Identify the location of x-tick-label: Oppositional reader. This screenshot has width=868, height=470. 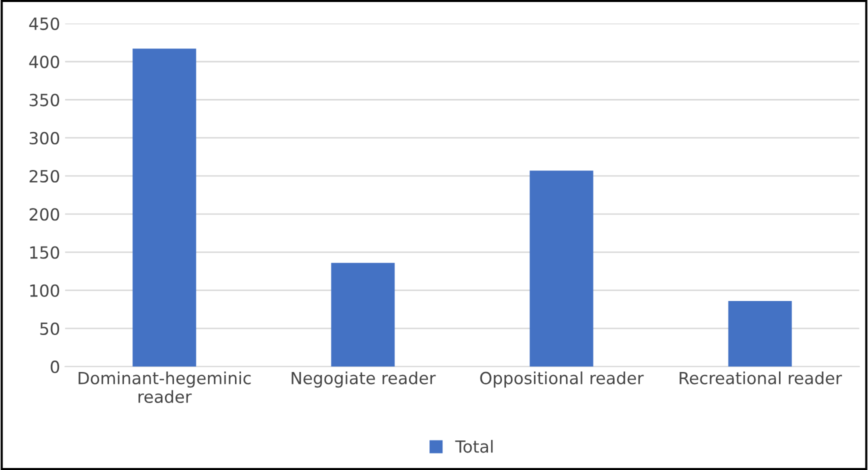
(562, 379).